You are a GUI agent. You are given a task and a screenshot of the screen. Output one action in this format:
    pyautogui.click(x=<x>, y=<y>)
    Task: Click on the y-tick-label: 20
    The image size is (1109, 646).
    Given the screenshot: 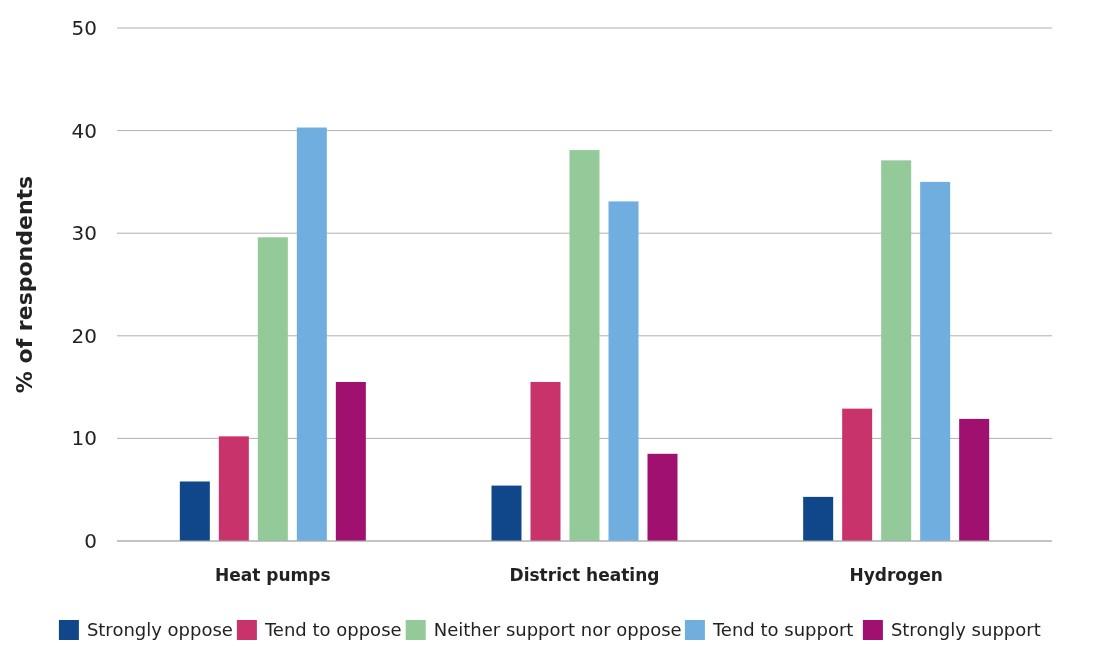 What is the action you would take?
    pyautogui.click(x=84, y=335)
    